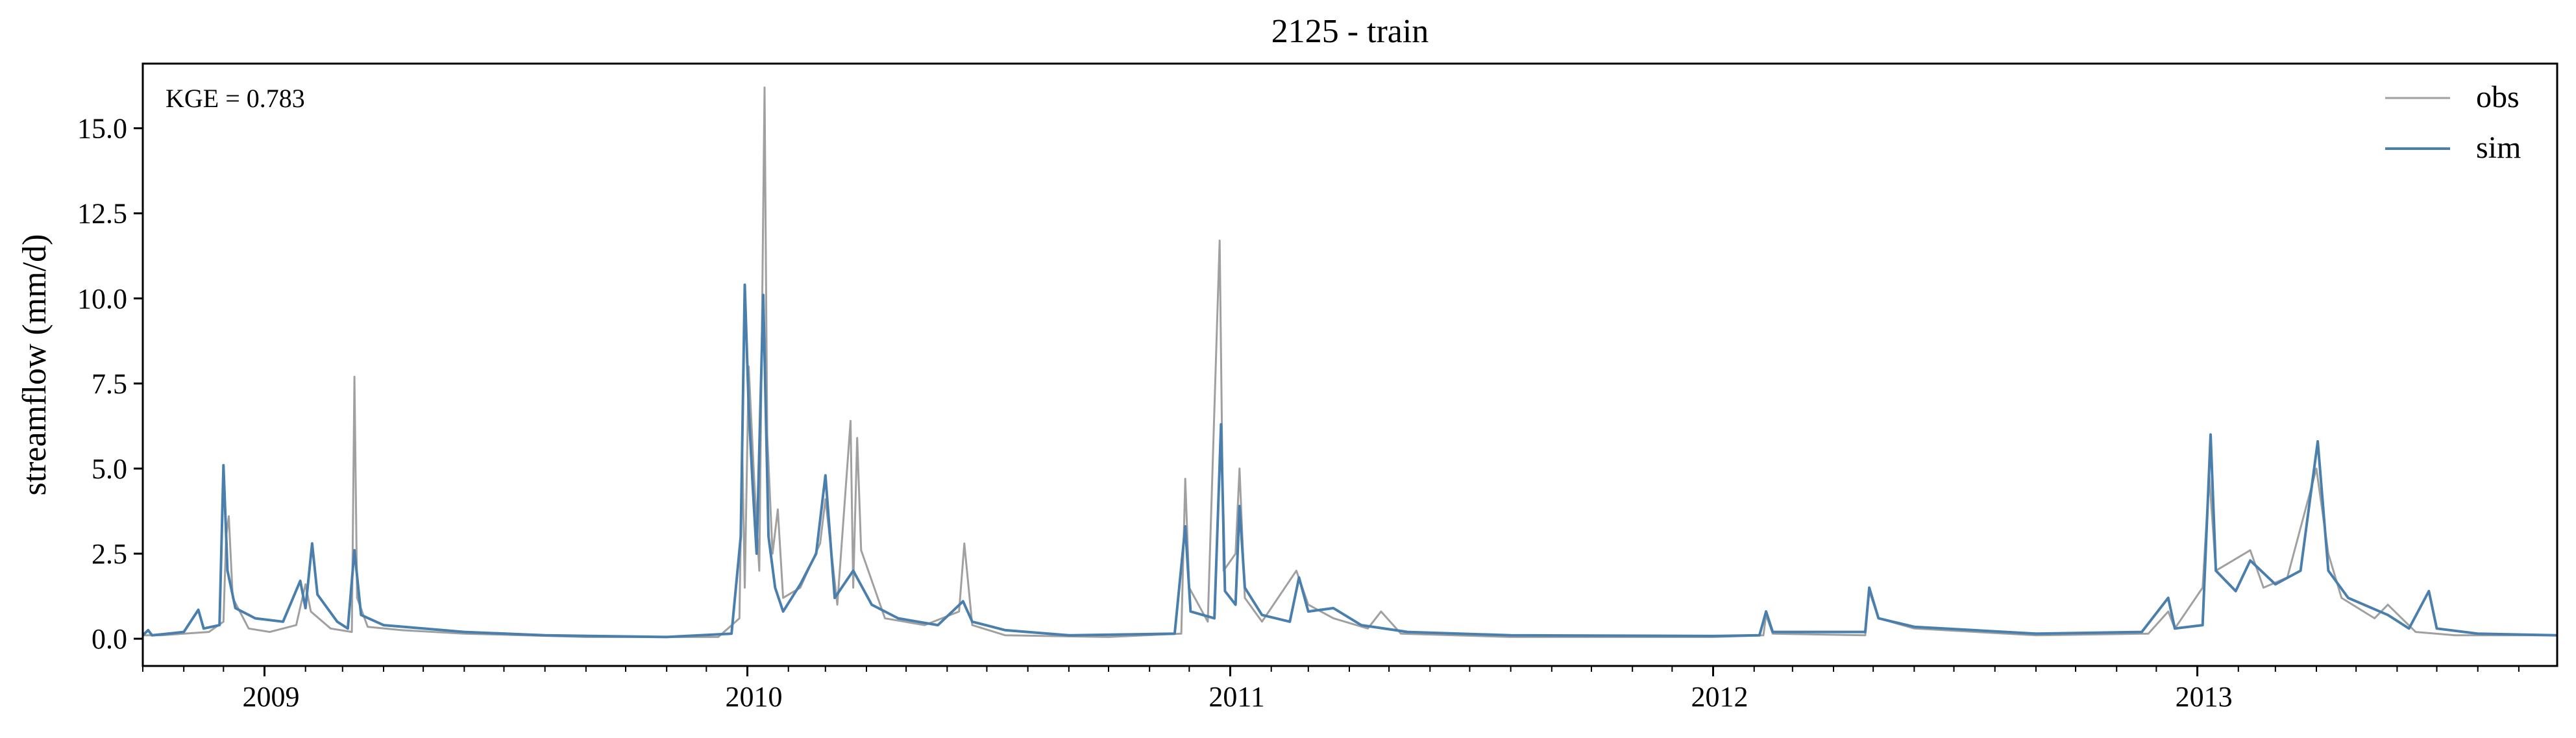 The height and width of the screenshot is (738, 2576). Describe the element at coordinates (271, 697) in the screenshot. I see `x-tick-label: 2009` at that location.